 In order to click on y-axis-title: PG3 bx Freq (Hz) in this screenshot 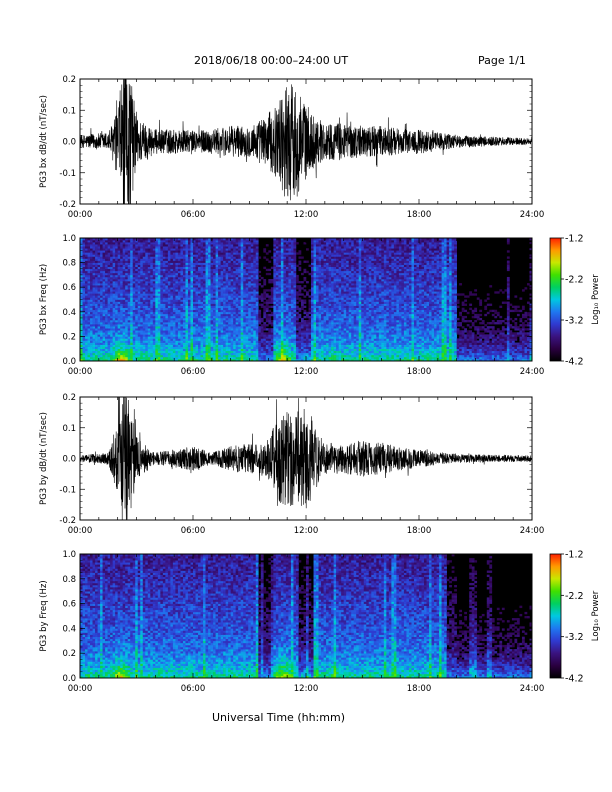, I will do `click(44, 299)`.